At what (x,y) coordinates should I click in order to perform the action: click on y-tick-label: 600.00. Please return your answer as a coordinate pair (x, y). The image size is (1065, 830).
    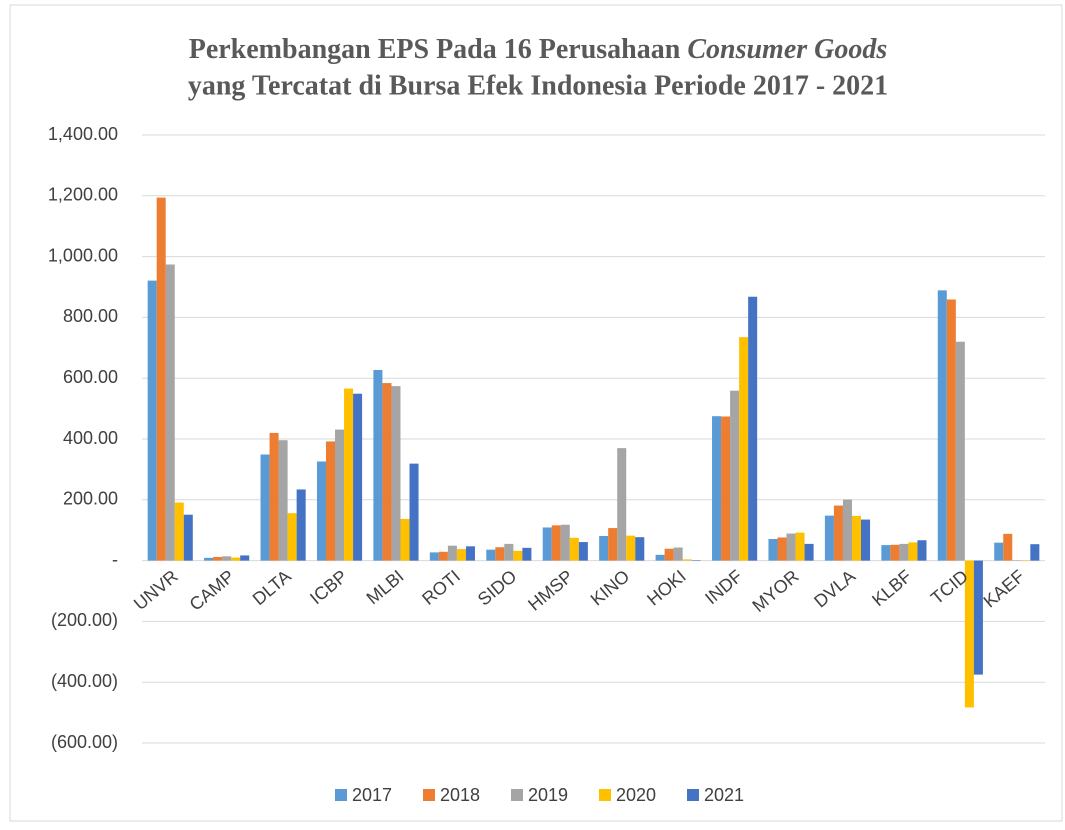
    Looking at the image, I should click on (90, 377).